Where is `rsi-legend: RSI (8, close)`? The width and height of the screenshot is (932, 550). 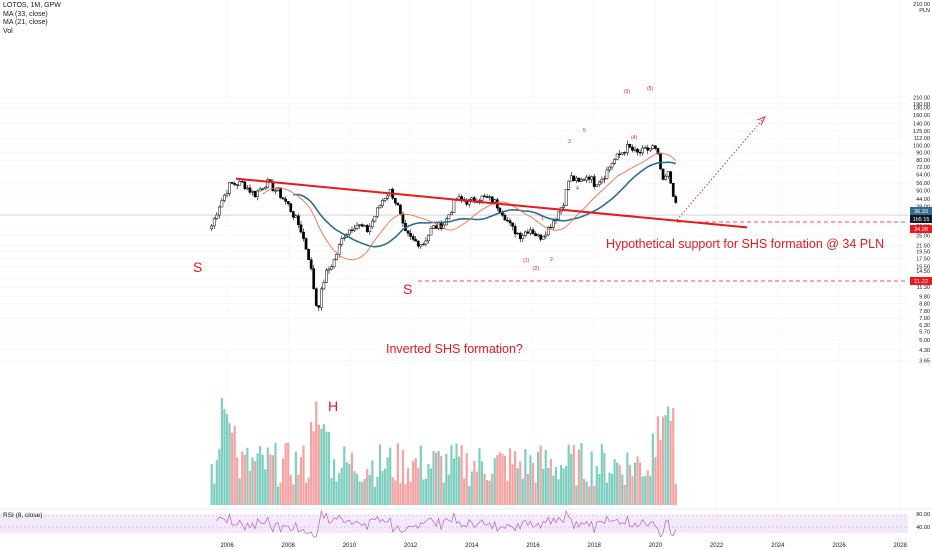
rsi-legend: RSI (8, close) is located at coordinates (23, 515).